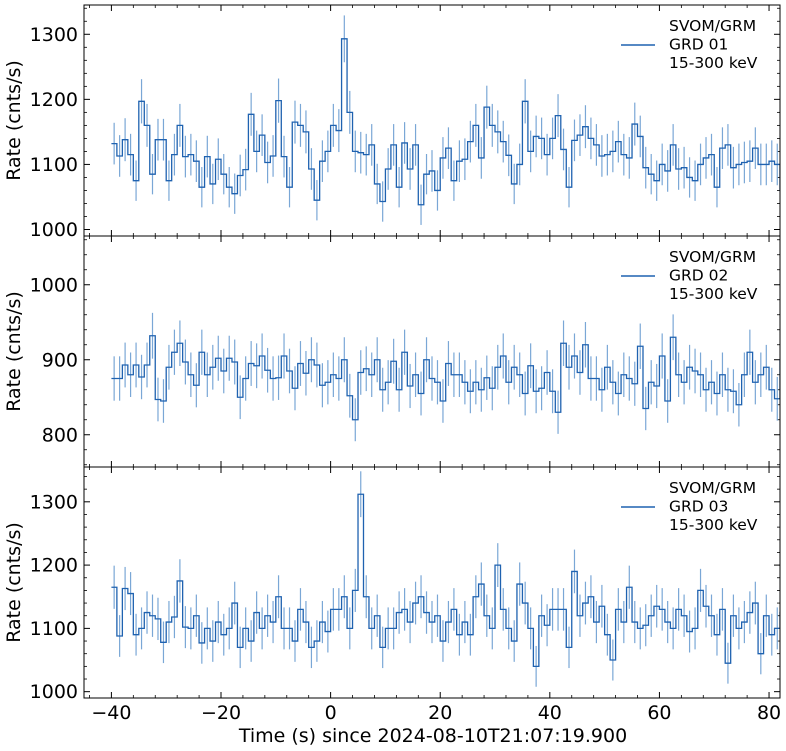 This screenshot has width=786, height=751. What do you see at coordinates (221, 713) in the screenshot?
I see `x-tick-label: −20` at bounding box center [221, 713].